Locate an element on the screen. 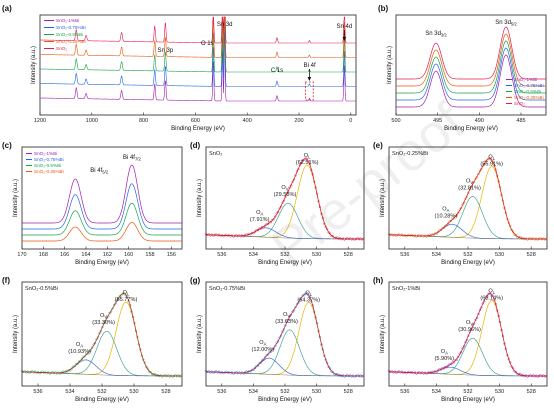 This screenshot has width=554, height=410. component-percent: (7.91%) is located at coordinates (260, 220).